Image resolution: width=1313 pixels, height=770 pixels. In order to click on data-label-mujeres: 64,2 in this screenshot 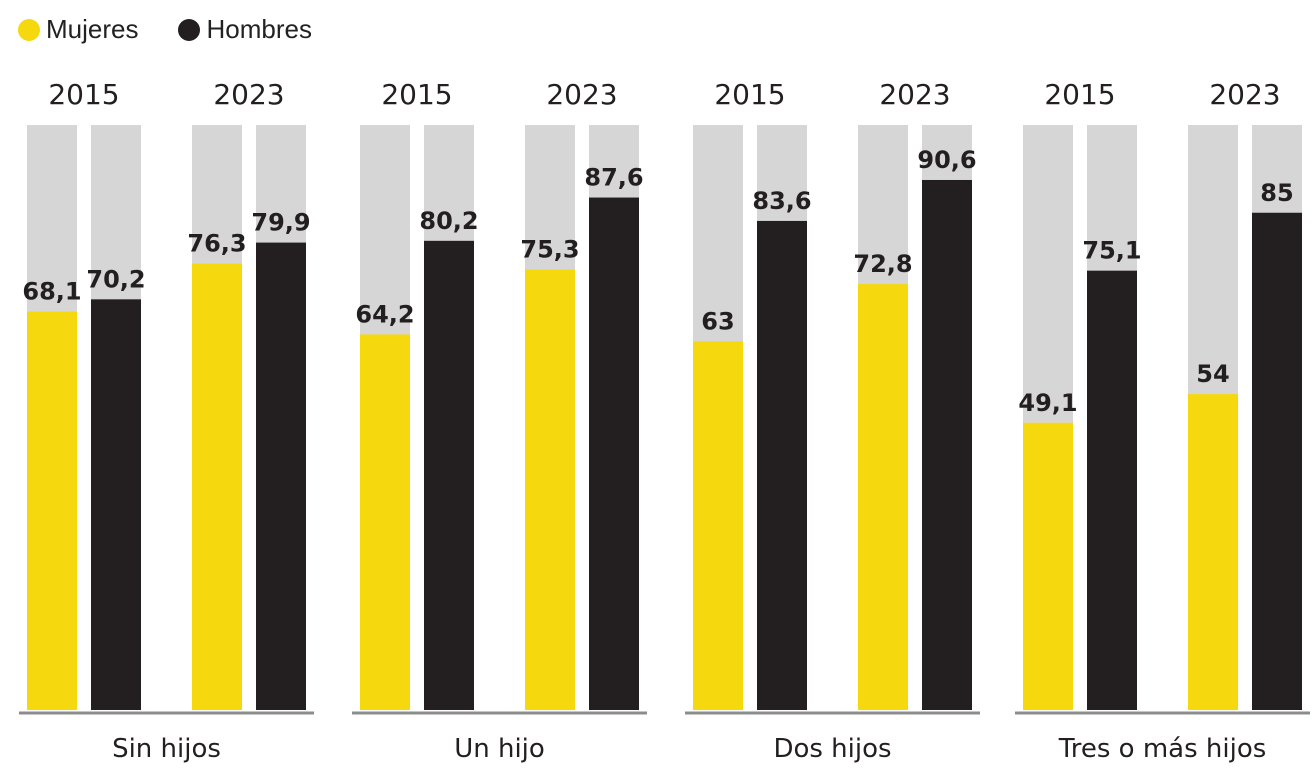, I will do `click(384, 314)`.